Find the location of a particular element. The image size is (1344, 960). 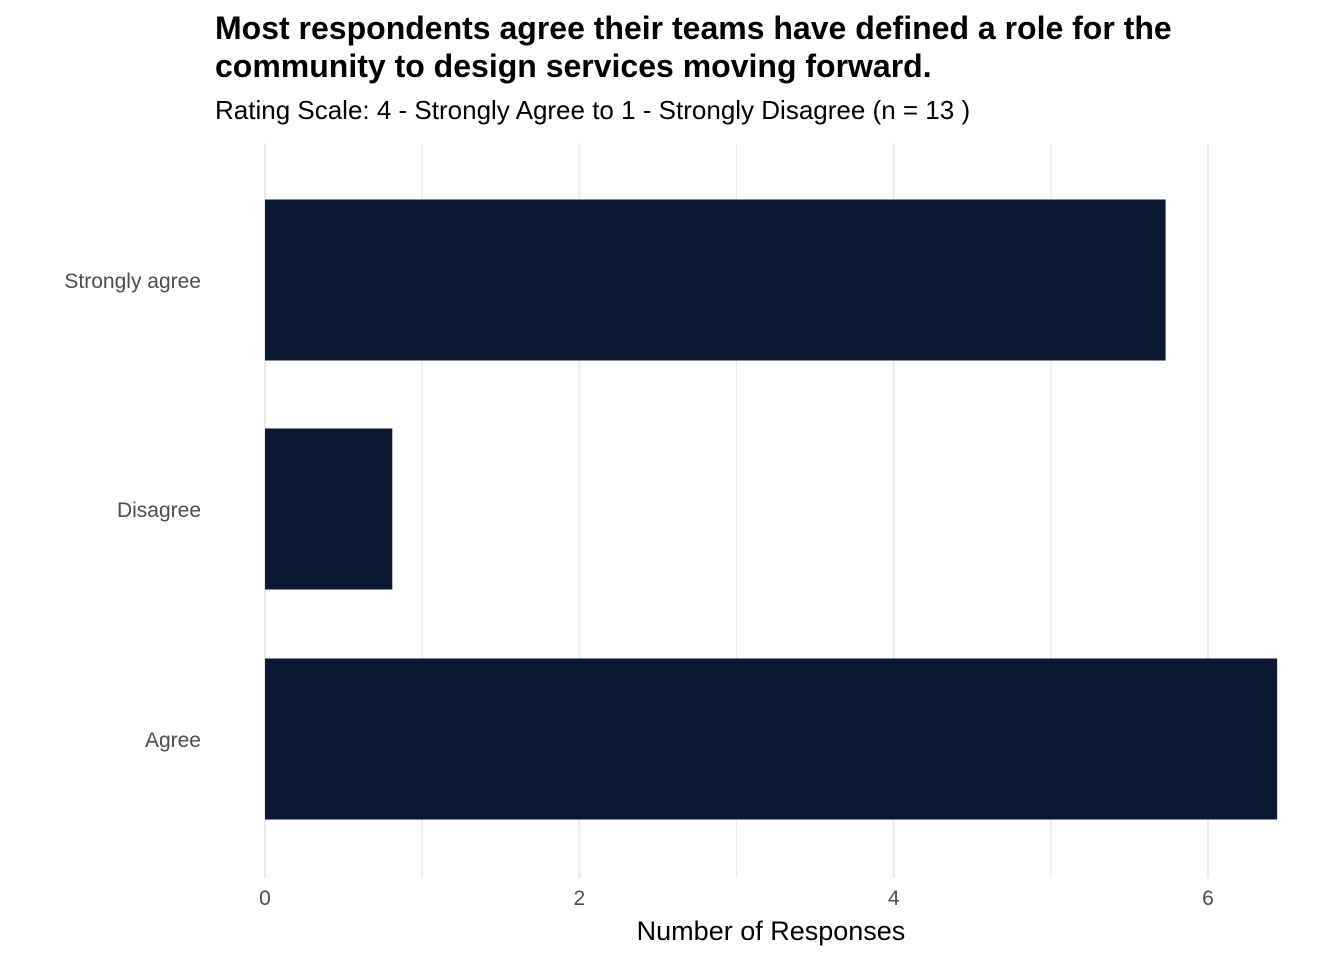

x-axis-title: Number of Responses is located at coordinates (771, 931).